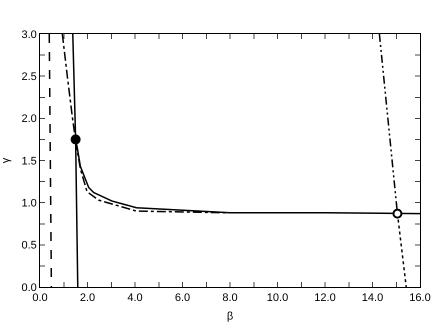 The image size is (436, 327). What do you see at coordinates (29, 119) in the screenshot?
I see `y-tick-label: 2.0` at bounding box center [29, 119].